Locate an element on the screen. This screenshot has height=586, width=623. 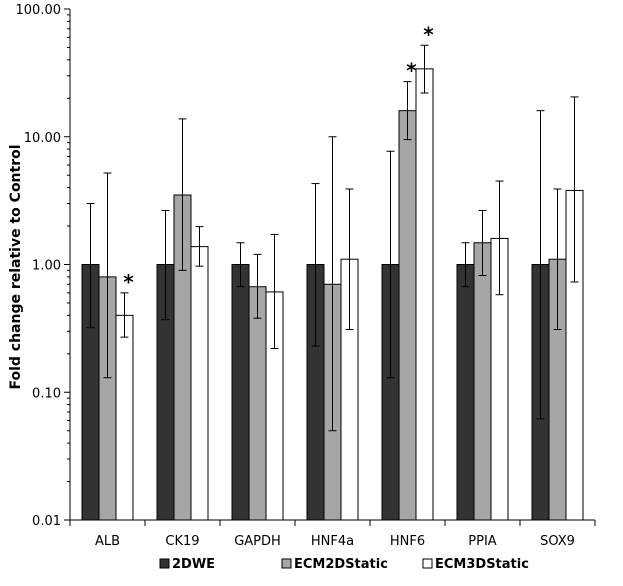
y-axis-title: Fold change relative to Control is located at coordinates (16, 266).